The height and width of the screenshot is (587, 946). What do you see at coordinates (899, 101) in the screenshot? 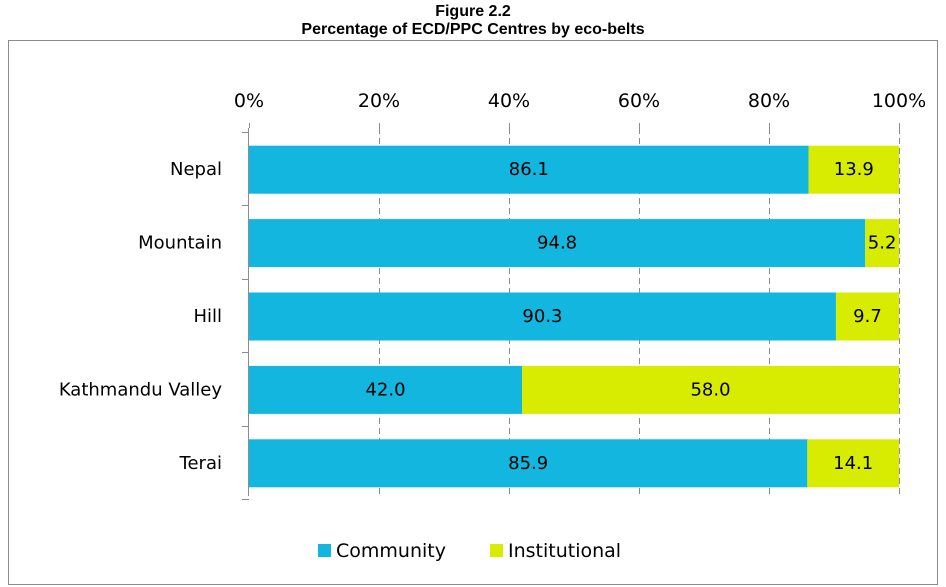
I see `x-tick-label: 100%` at bounding box center [899, 101].